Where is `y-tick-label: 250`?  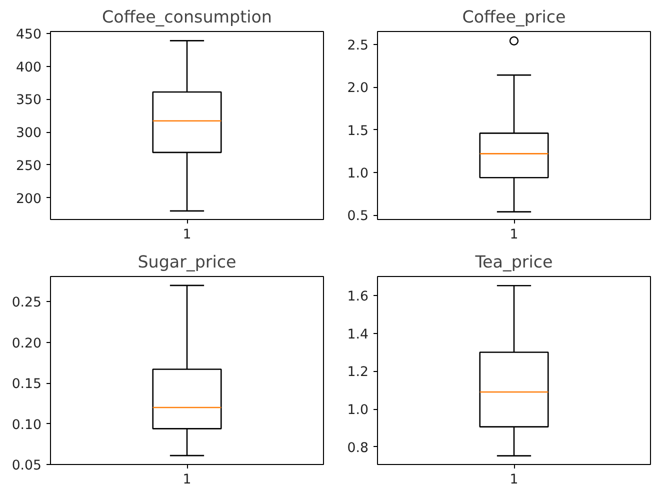 y-tick-label: 250 is located at coordinates (29, 166).